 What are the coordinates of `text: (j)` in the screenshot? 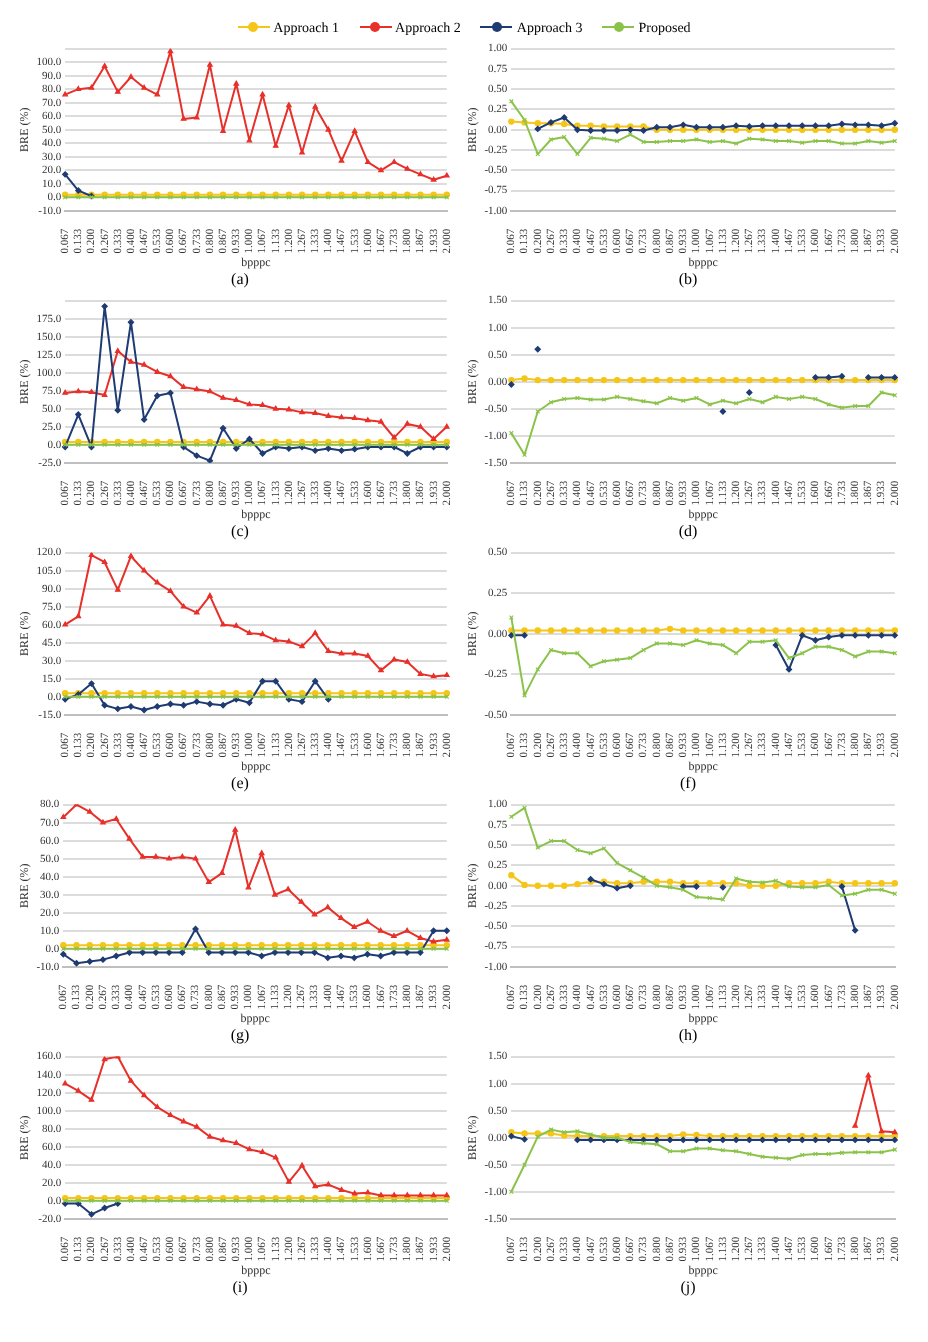 It's located at (688, 1287).